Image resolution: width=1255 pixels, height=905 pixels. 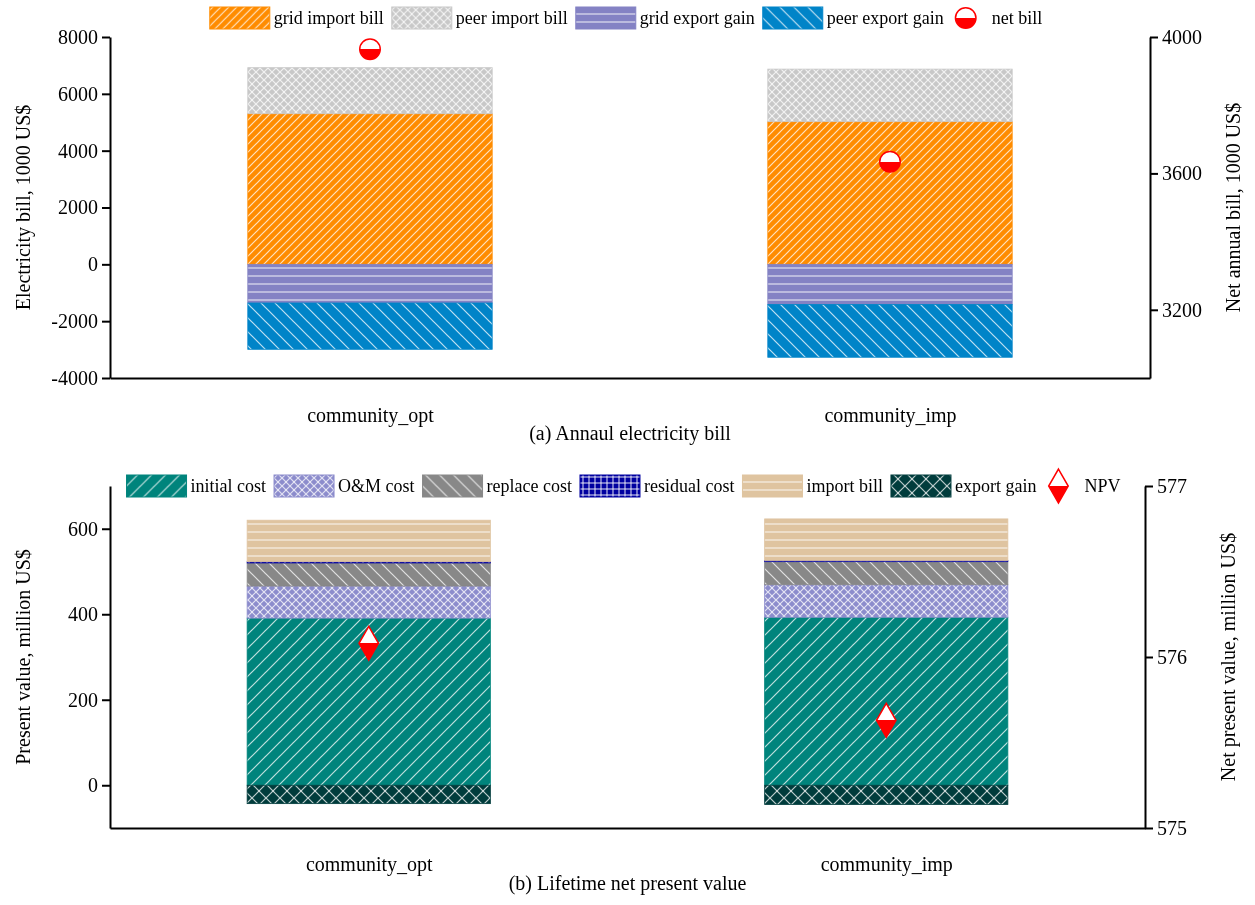 What do you see at coordinates (1182, 36) in the screenshot?
I see `y2-tick-label: 4000` at bounding box center [1182, 36].